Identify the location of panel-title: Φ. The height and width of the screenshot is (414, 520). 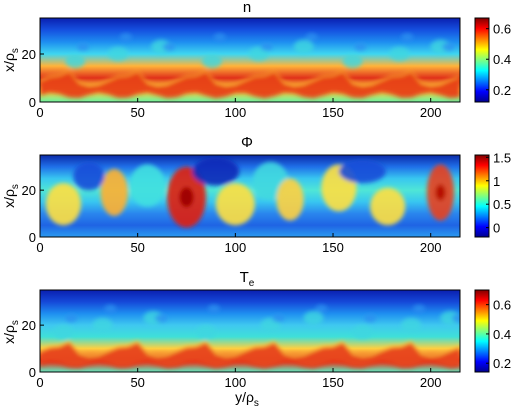
(247, 142).